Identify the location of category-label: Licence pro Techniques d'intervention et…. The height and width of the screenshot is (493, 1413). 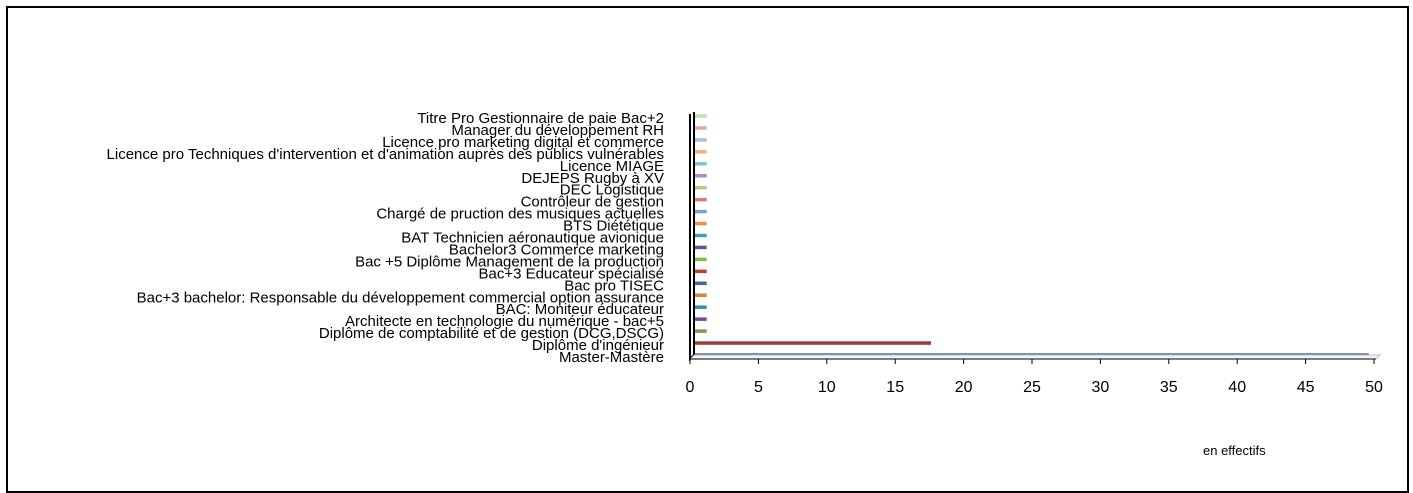
(385, 154).